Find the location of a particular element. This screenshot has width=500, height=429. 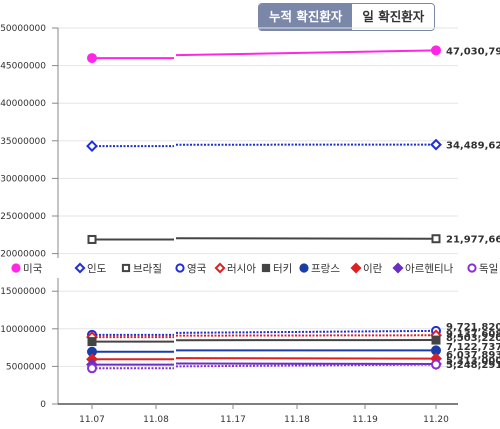

view-toggle: 누적 확진환자 일 확진환자 is located at coordinates (347, 17).